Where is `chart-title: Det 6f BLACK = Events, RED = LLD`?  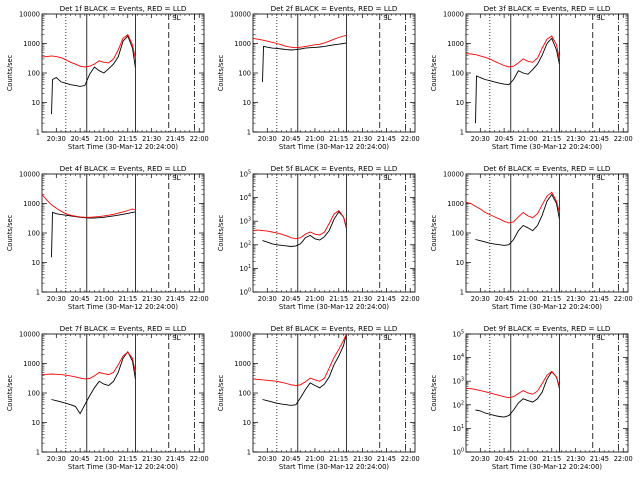 chart-title: Det 6f BLACK = Events, RED = LLD is located at coordinates (547, 168).